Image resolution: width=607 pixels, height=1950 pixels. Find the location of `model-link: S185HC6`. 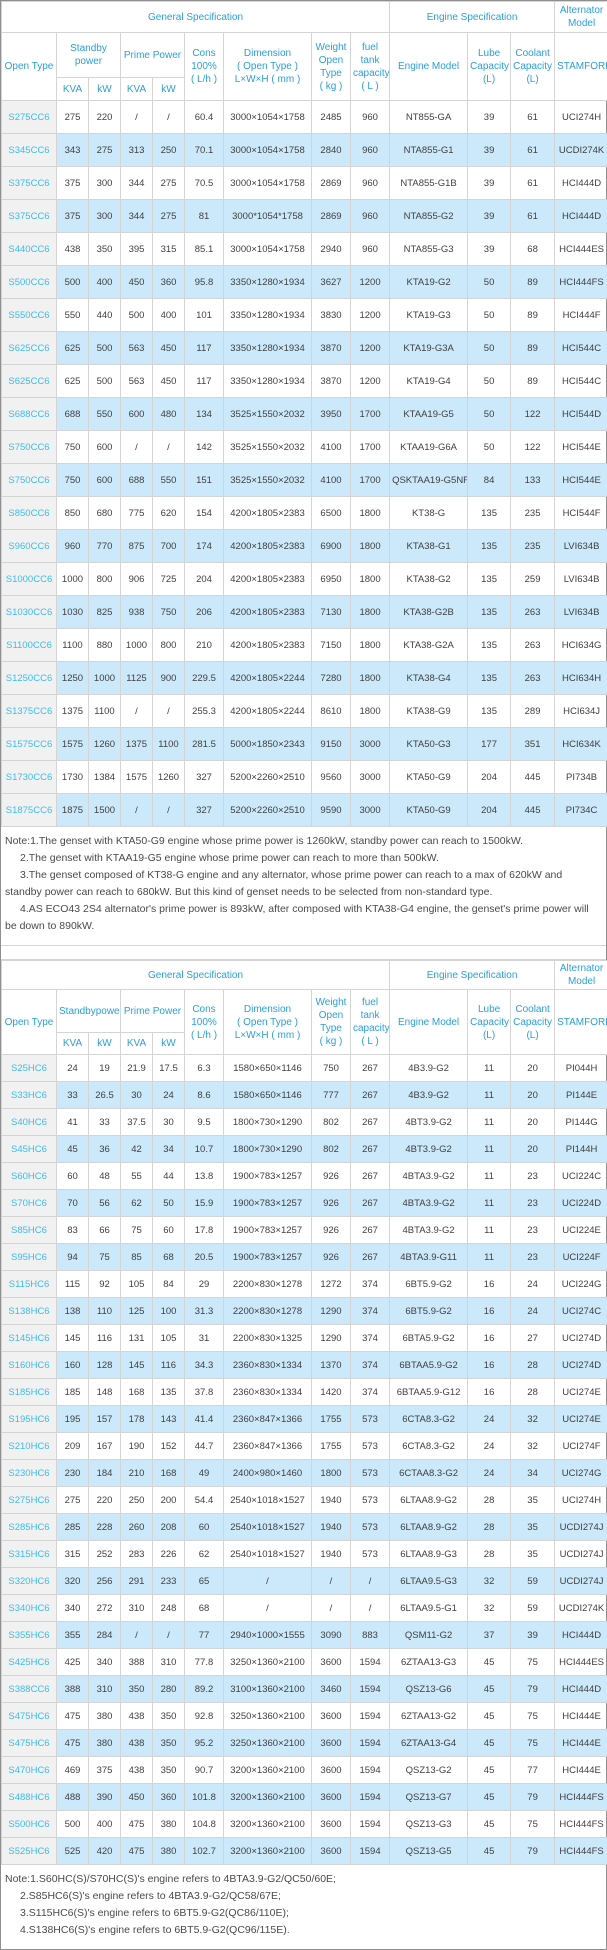

model-link: S185HC6 is located at coordinates (29, 1392).